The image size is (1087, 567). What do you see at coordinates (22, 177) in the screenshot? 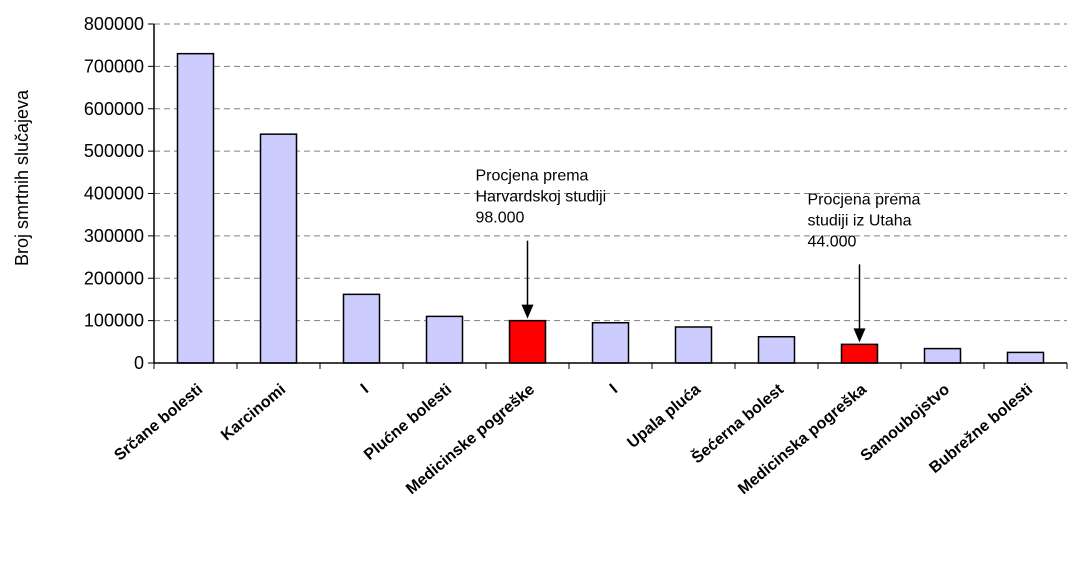
I see `y-axis-label: Broj smrtnih slučajeva` at bounding box center [22, 177].